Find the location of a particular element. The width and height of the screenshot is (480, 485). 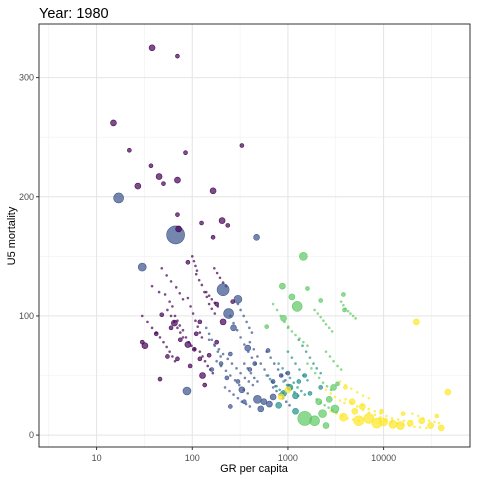

x-tick-label: 10 is located at coordinates (97, 458).